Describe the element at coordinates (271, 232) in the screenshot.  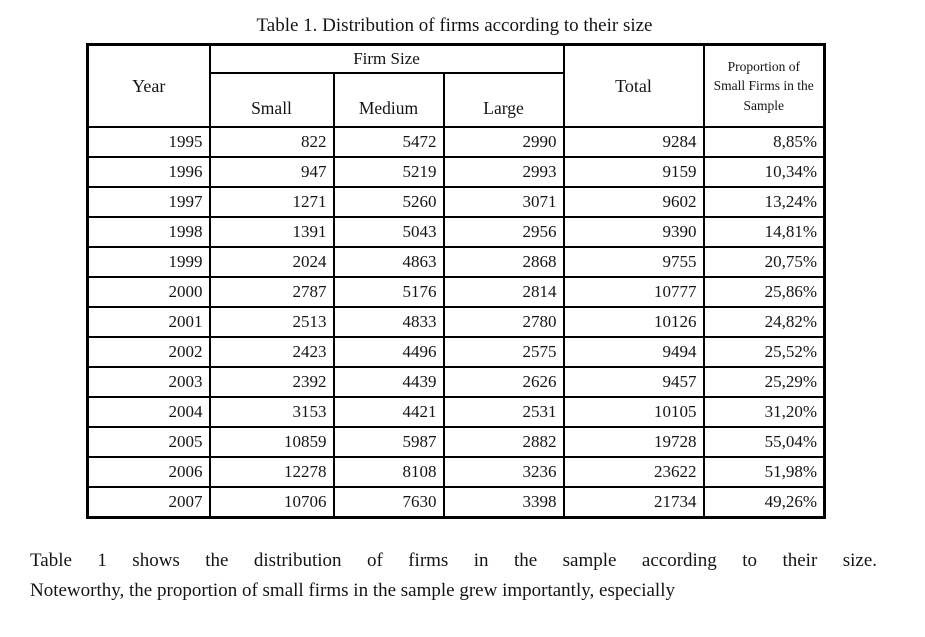
I see `small-cell: 1391` at that location.